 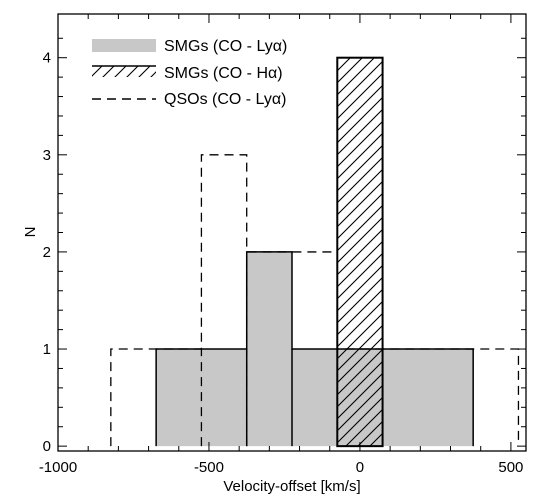 What do you see at coordinates (360, 467) in the screenshot?
I see `x-tick-label: 0` at bounding box center [360, 467].